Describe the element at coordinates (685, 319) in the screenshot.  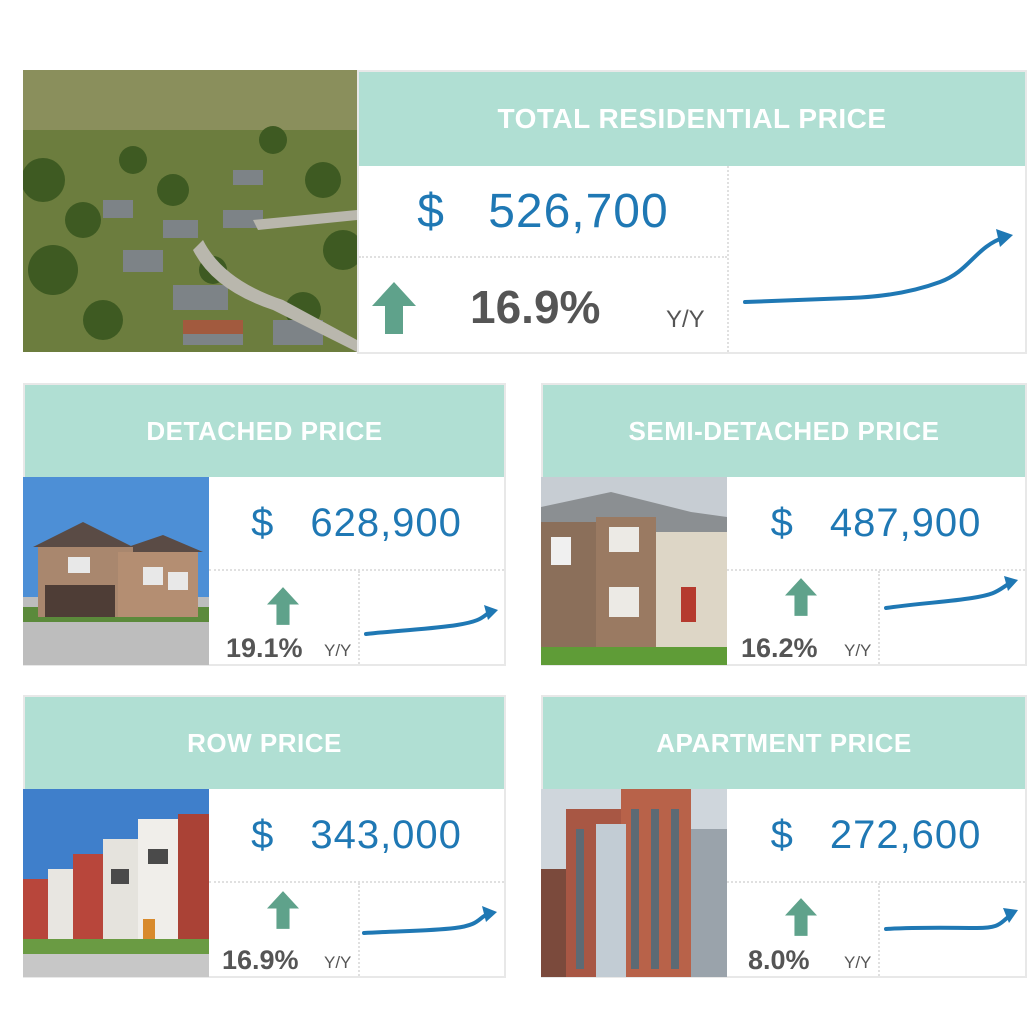
I see `total-period: Y/Y` at that location.